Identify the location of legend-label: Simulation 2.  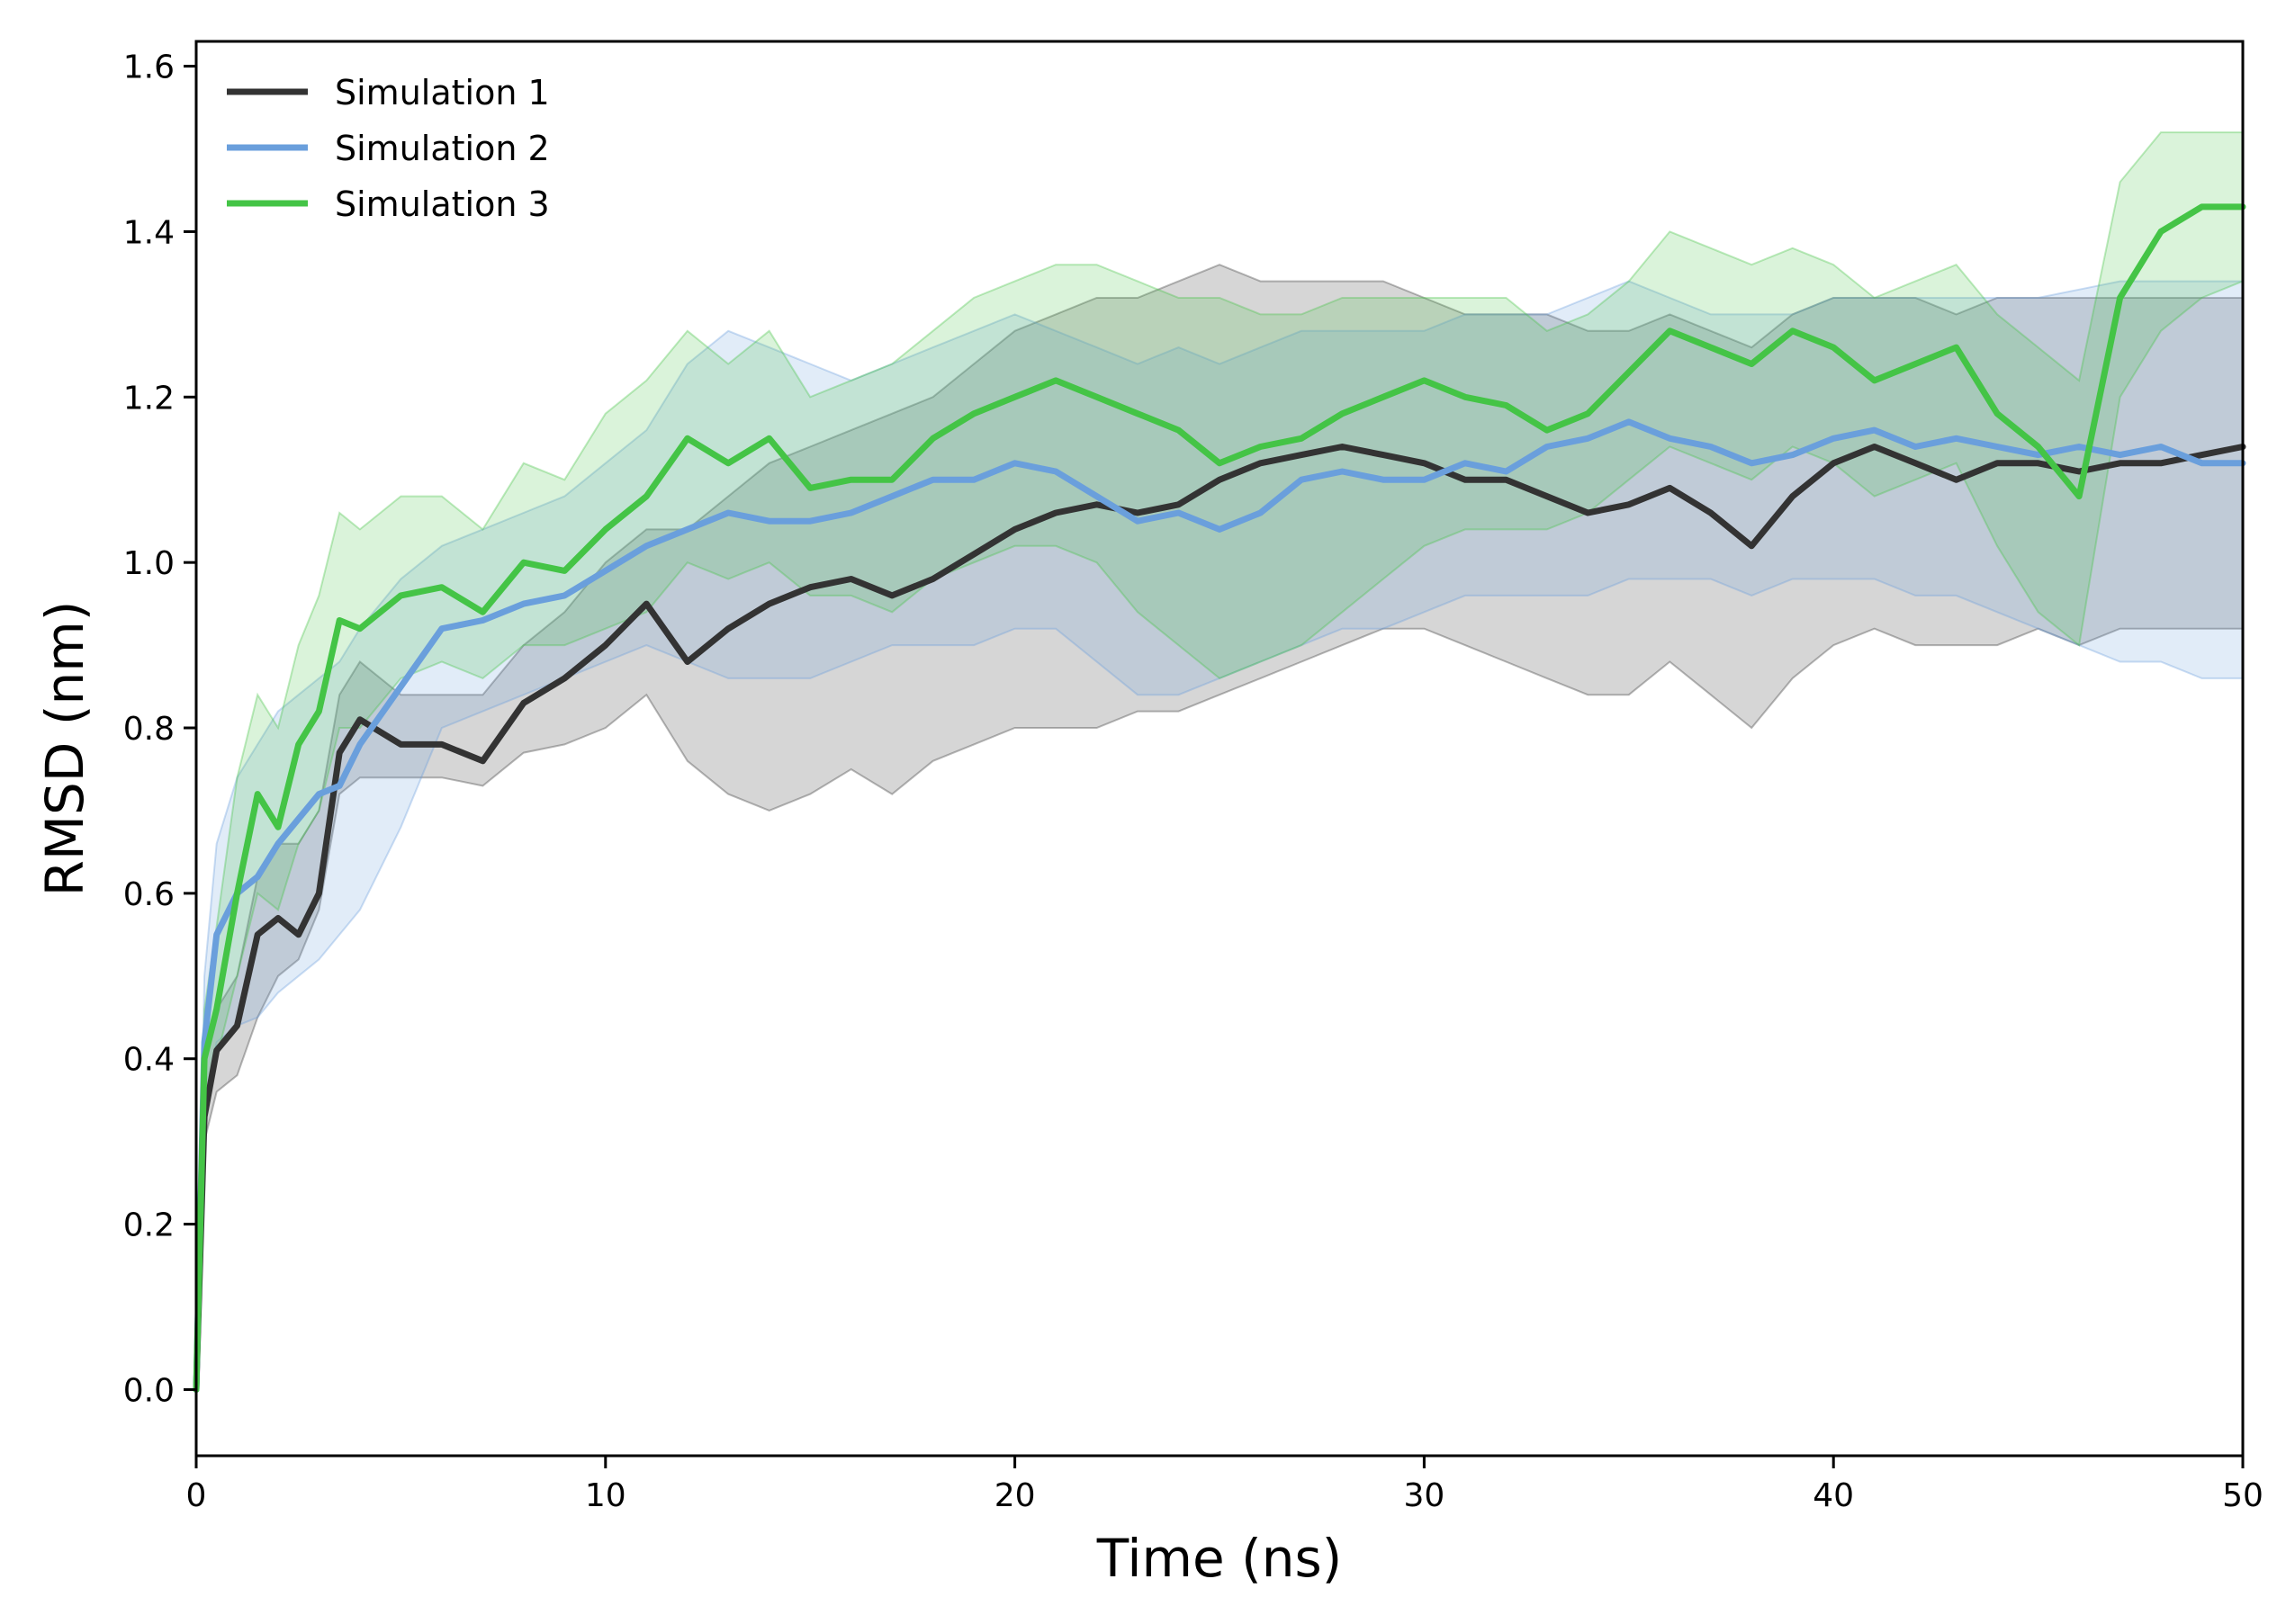
(442, 148).